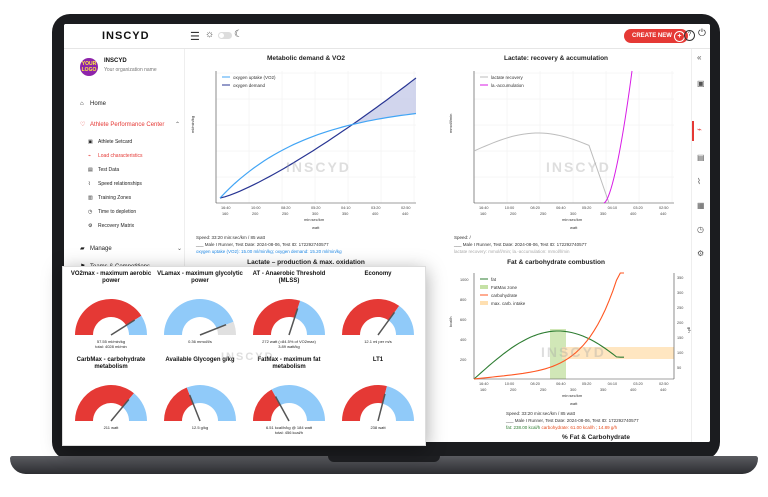  I want to click on idcard-icon: ▣, so click(701, 83).